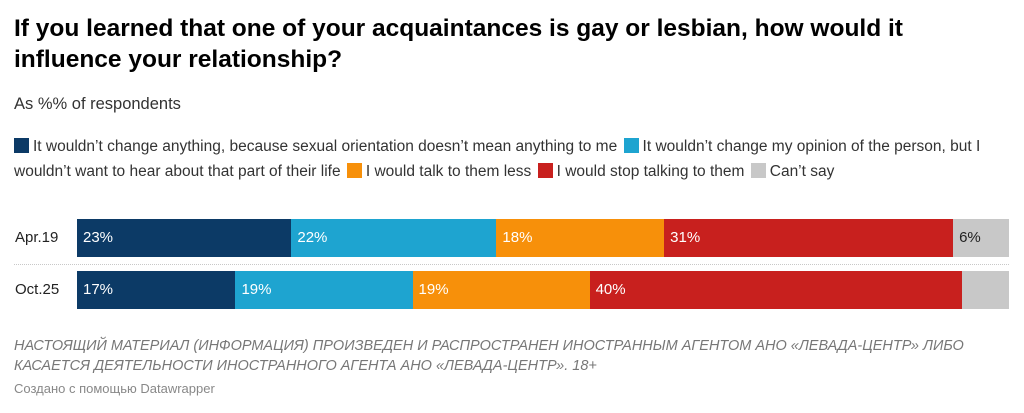 Image resolution: width=1024 pixels, height=413 pixels. Describe the element at coordinates (37, 237) in the screenshot. I see `row-label: Apr.19` at that location.